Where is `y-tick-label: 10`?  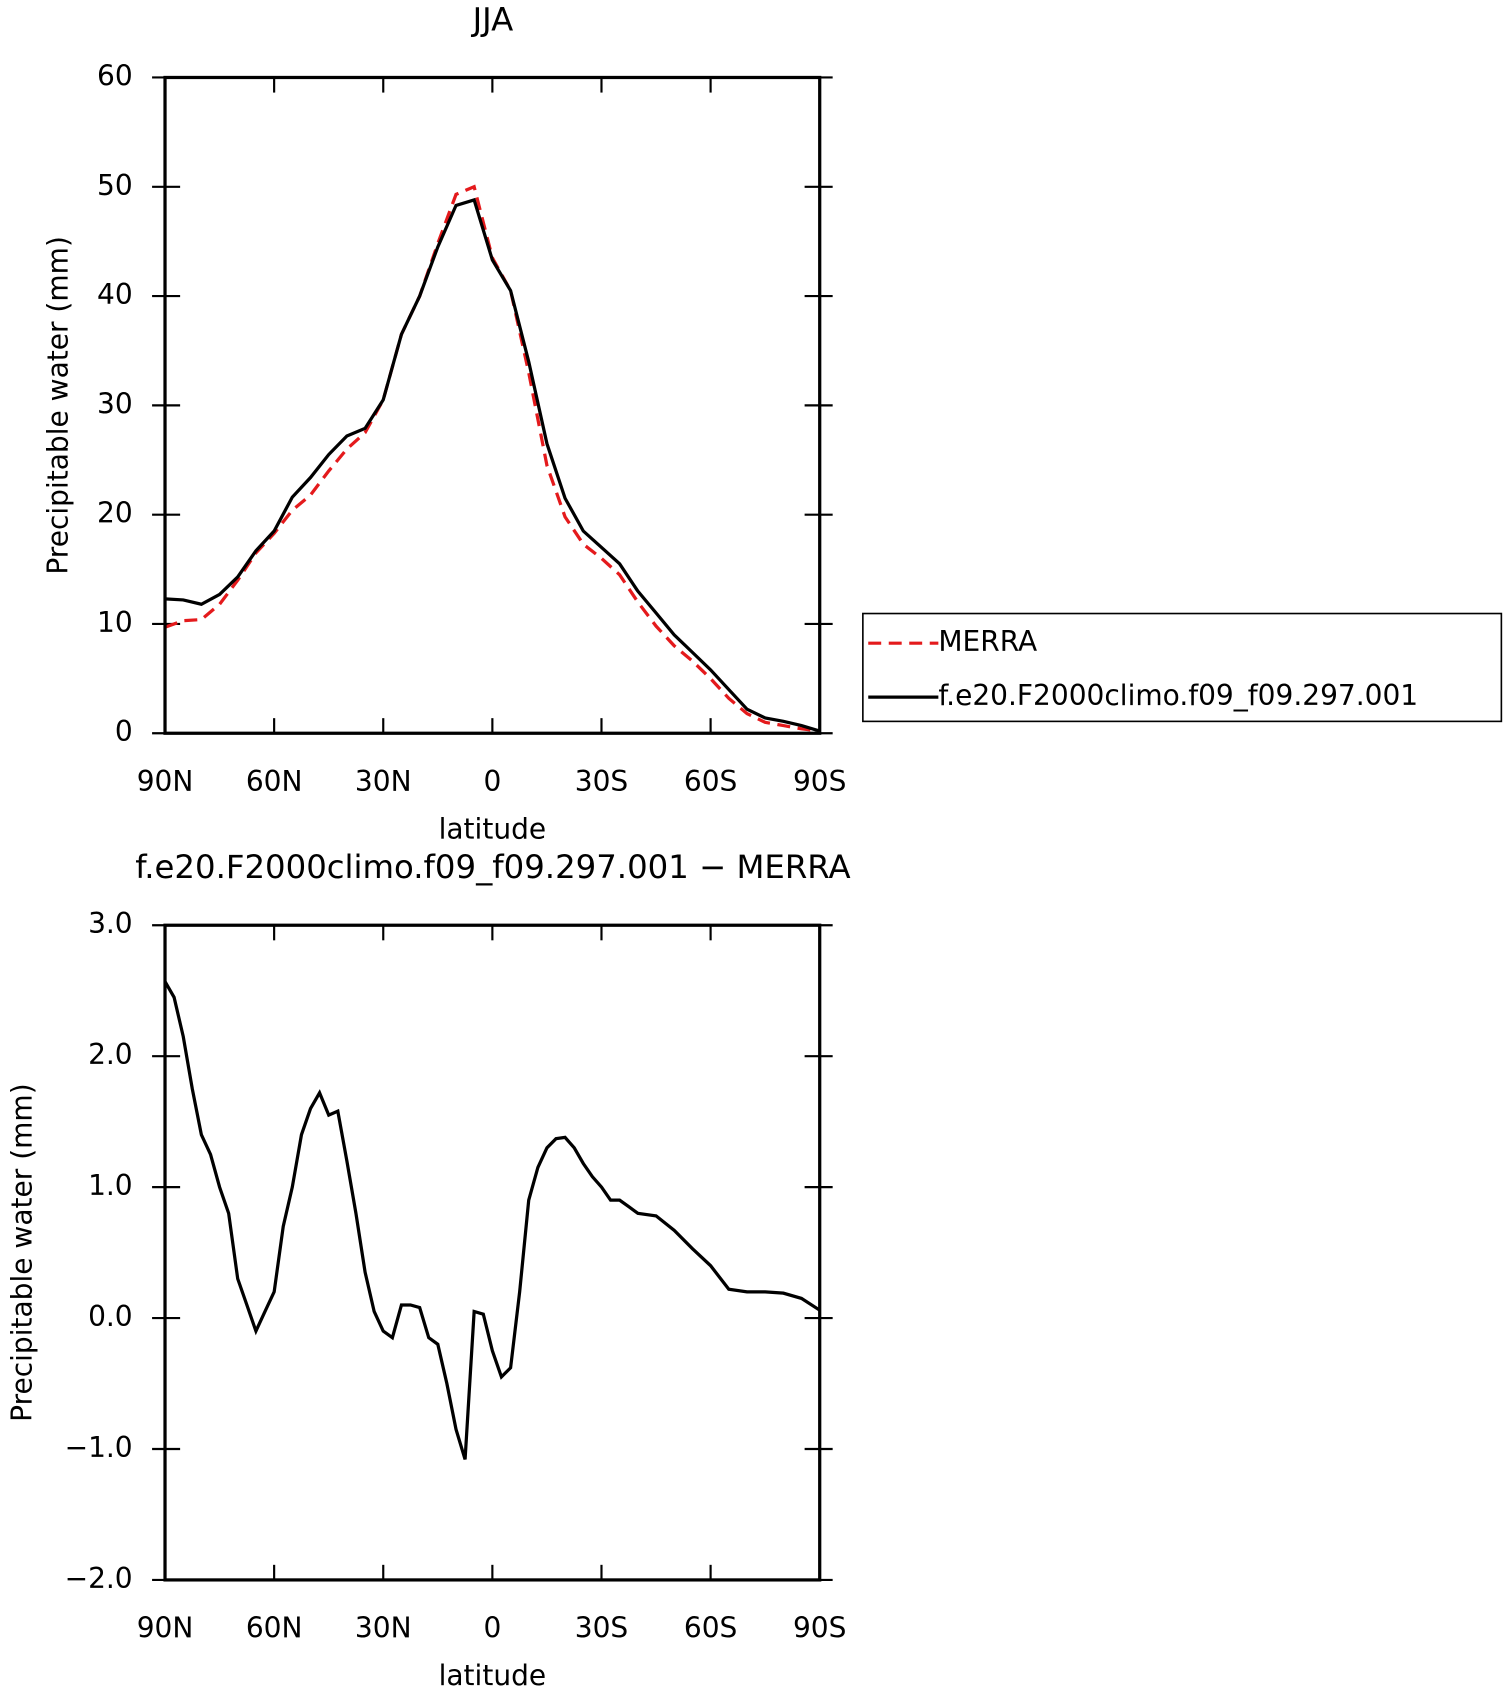
y-tick-label: 10 is located at coordinates (115, 622).